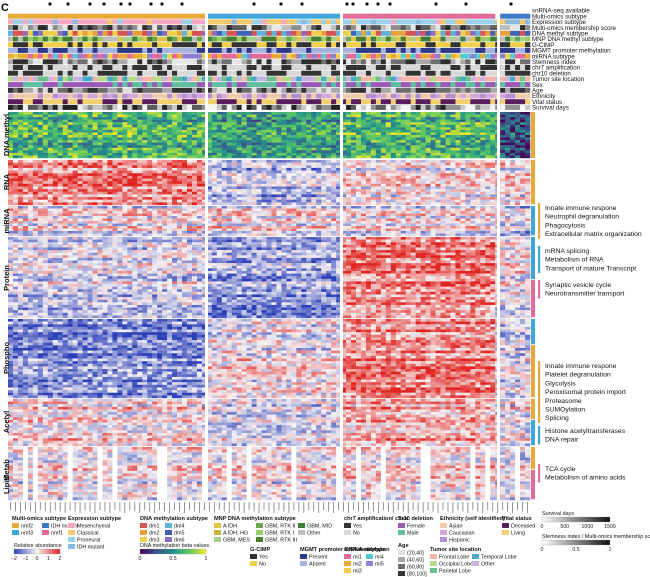 The height and width of the screenshot is (577, 650). What do you see at coordinates (90, 4) in the screenshot?
I see `snrna-dot` at bounding box center [90, 4].